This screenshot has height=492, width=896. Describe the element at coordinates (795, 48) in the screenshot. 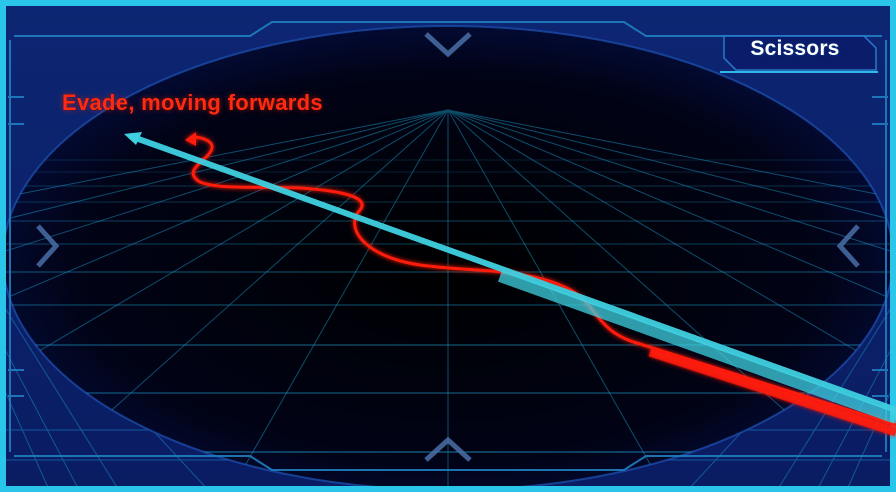

I see `stage-title: Scissors` at that location.